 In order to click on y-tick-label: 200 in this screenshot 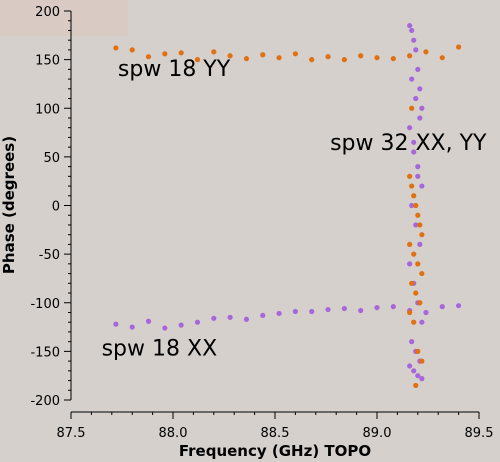, I will do `click(47, 12)`.